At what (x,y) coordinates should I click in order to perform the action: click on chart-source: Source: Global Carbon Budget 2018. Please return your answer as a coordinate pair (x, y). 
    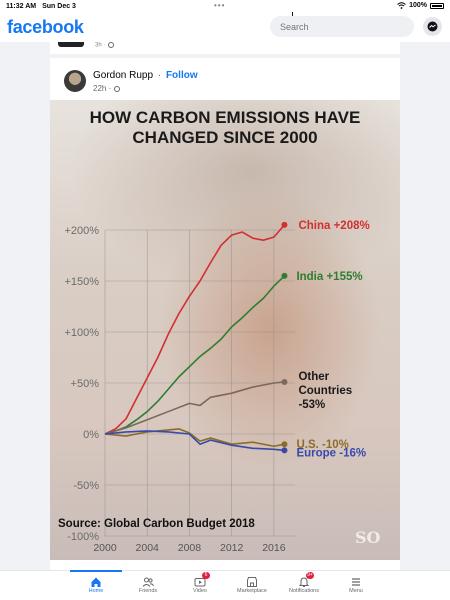
    Looking at the image, I should click on (156, 524).